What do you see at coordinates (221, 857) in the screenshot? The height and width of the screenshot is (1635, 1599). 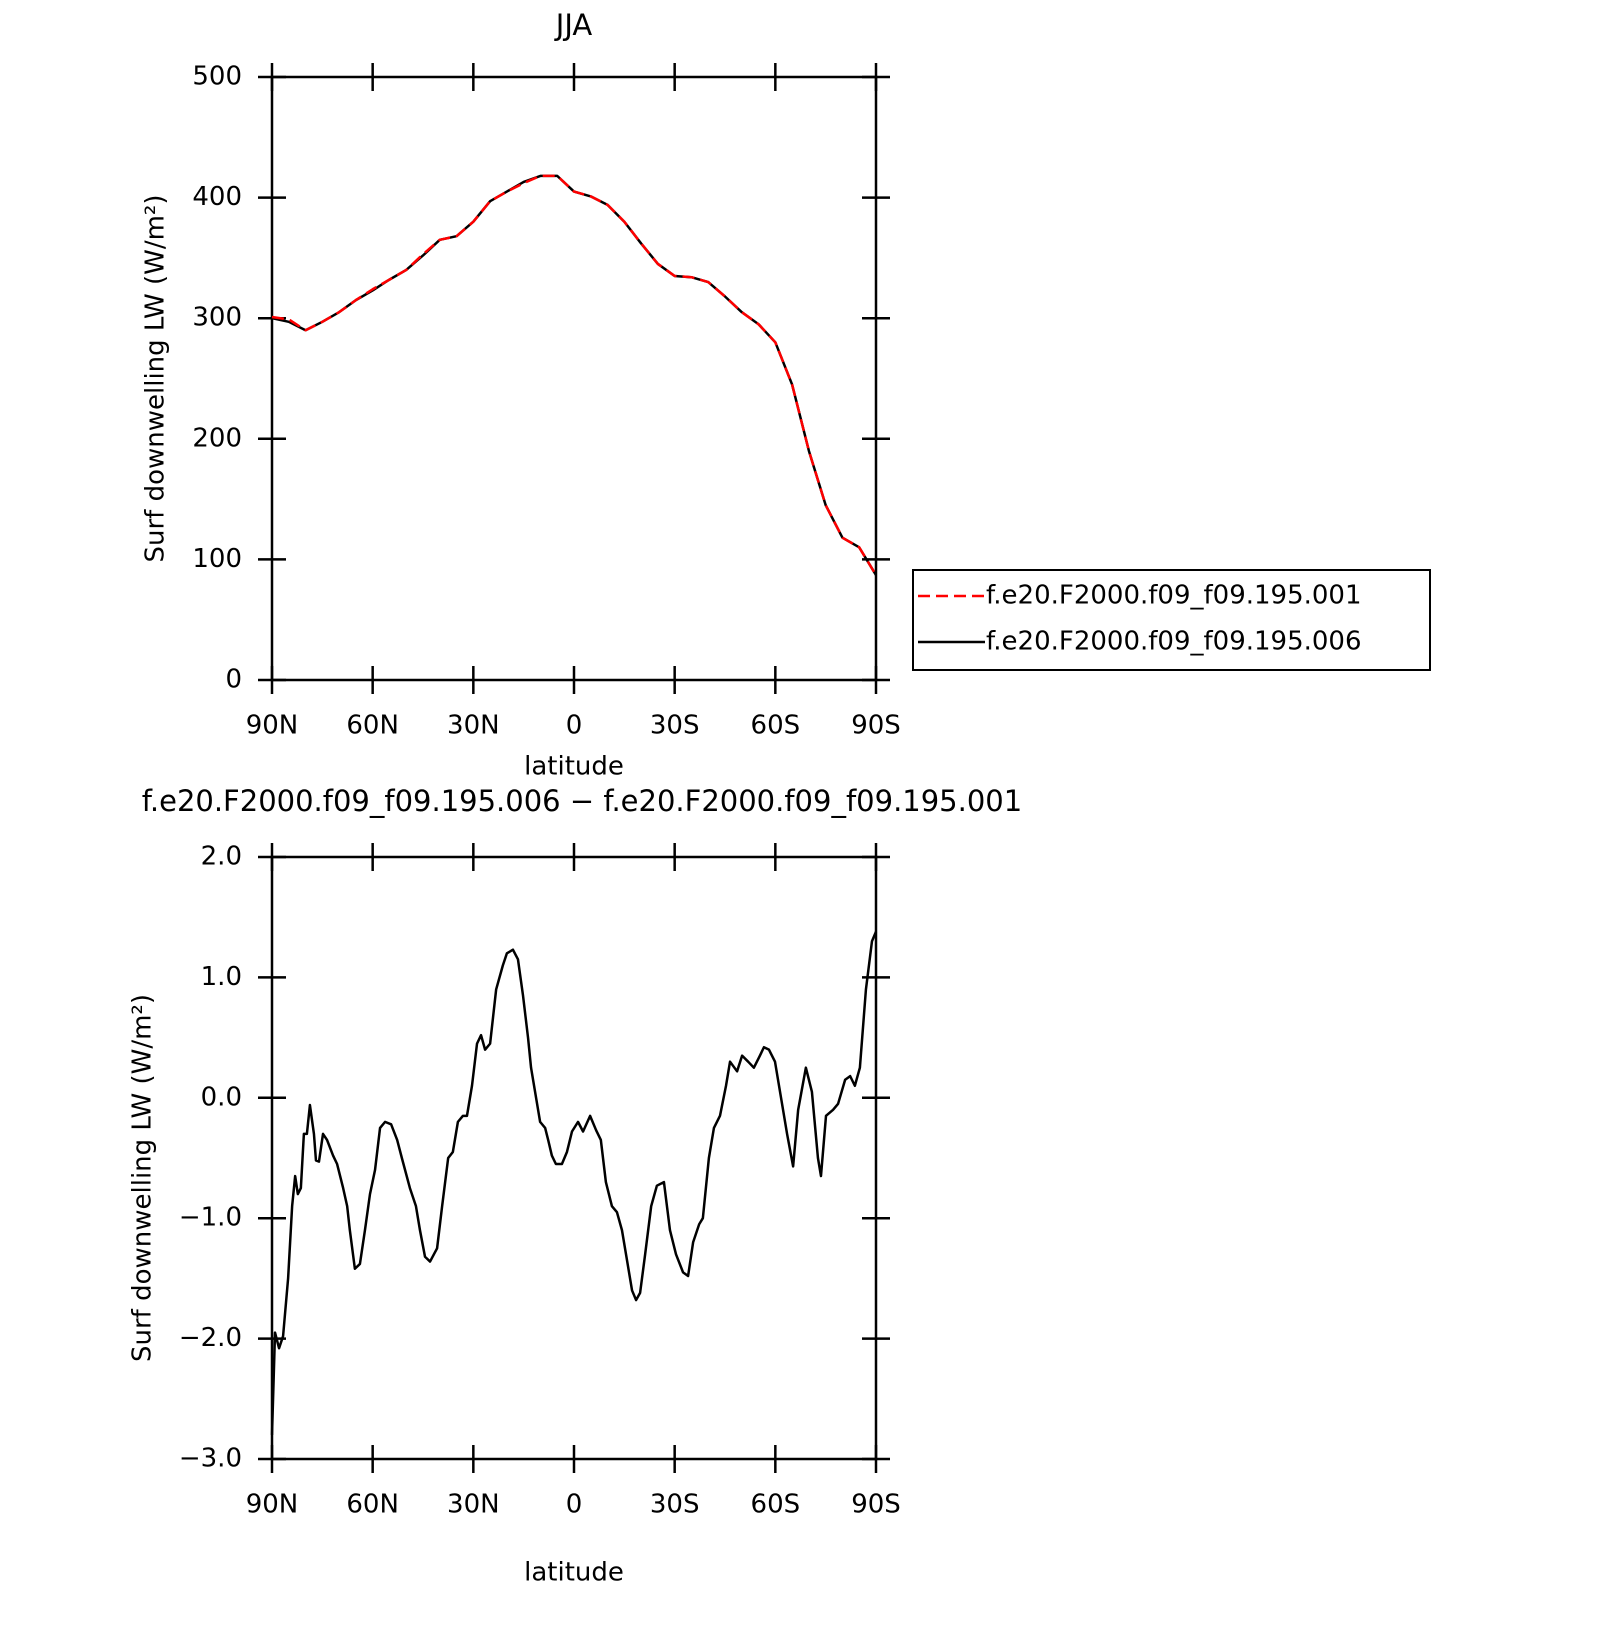 I see `y-tick-label: 2.0` at bounding box center [221, 857].